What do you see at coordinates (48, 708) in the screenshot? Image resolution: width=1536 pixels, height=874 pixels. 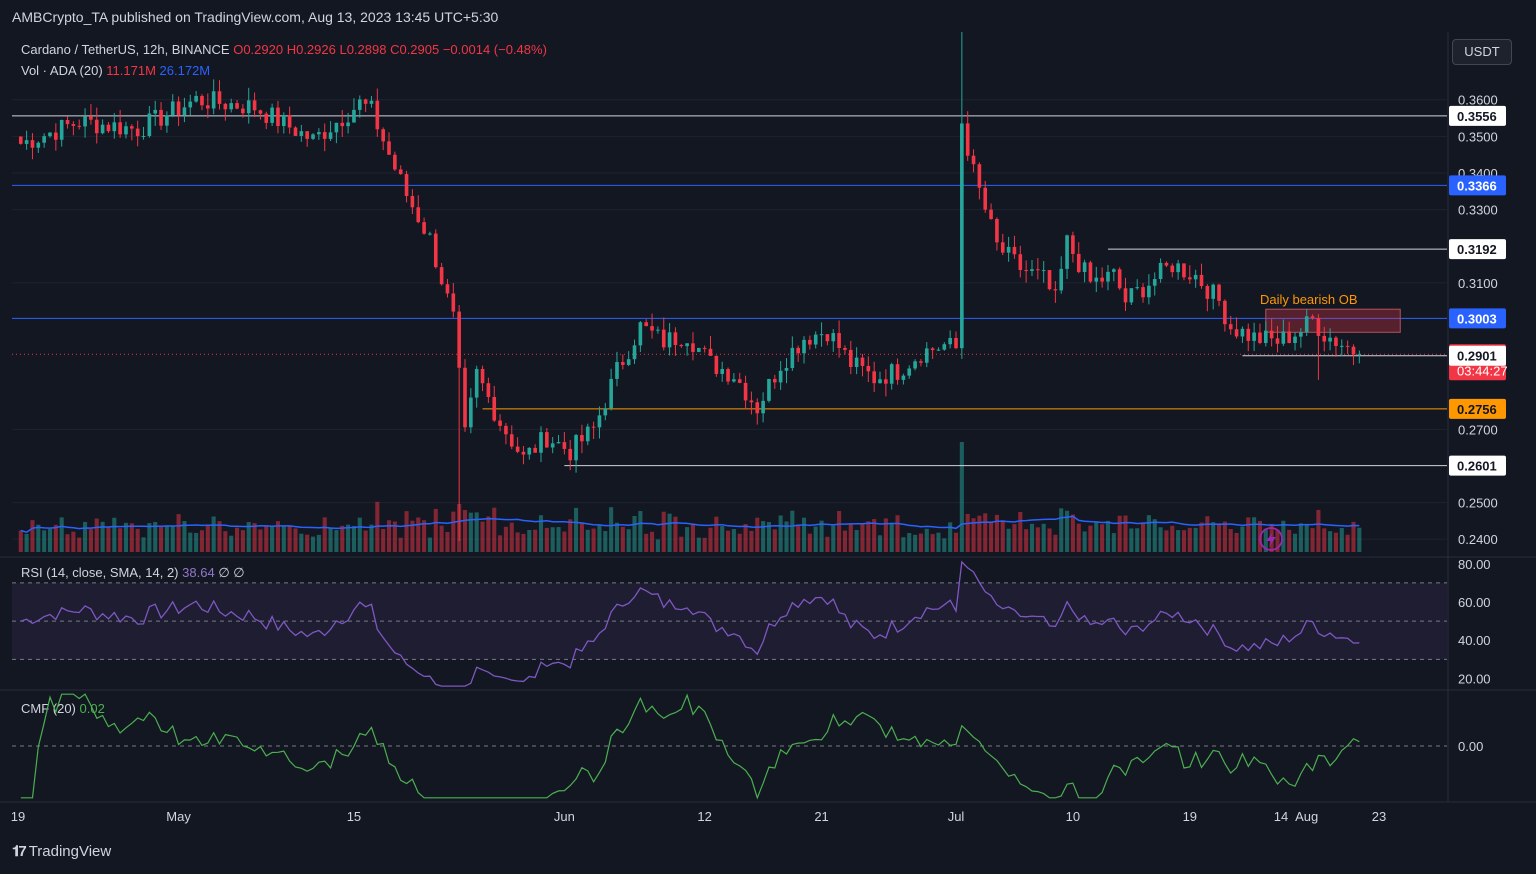 I see `cmf-label: CMF (20)` at bounding box center [48, 708].